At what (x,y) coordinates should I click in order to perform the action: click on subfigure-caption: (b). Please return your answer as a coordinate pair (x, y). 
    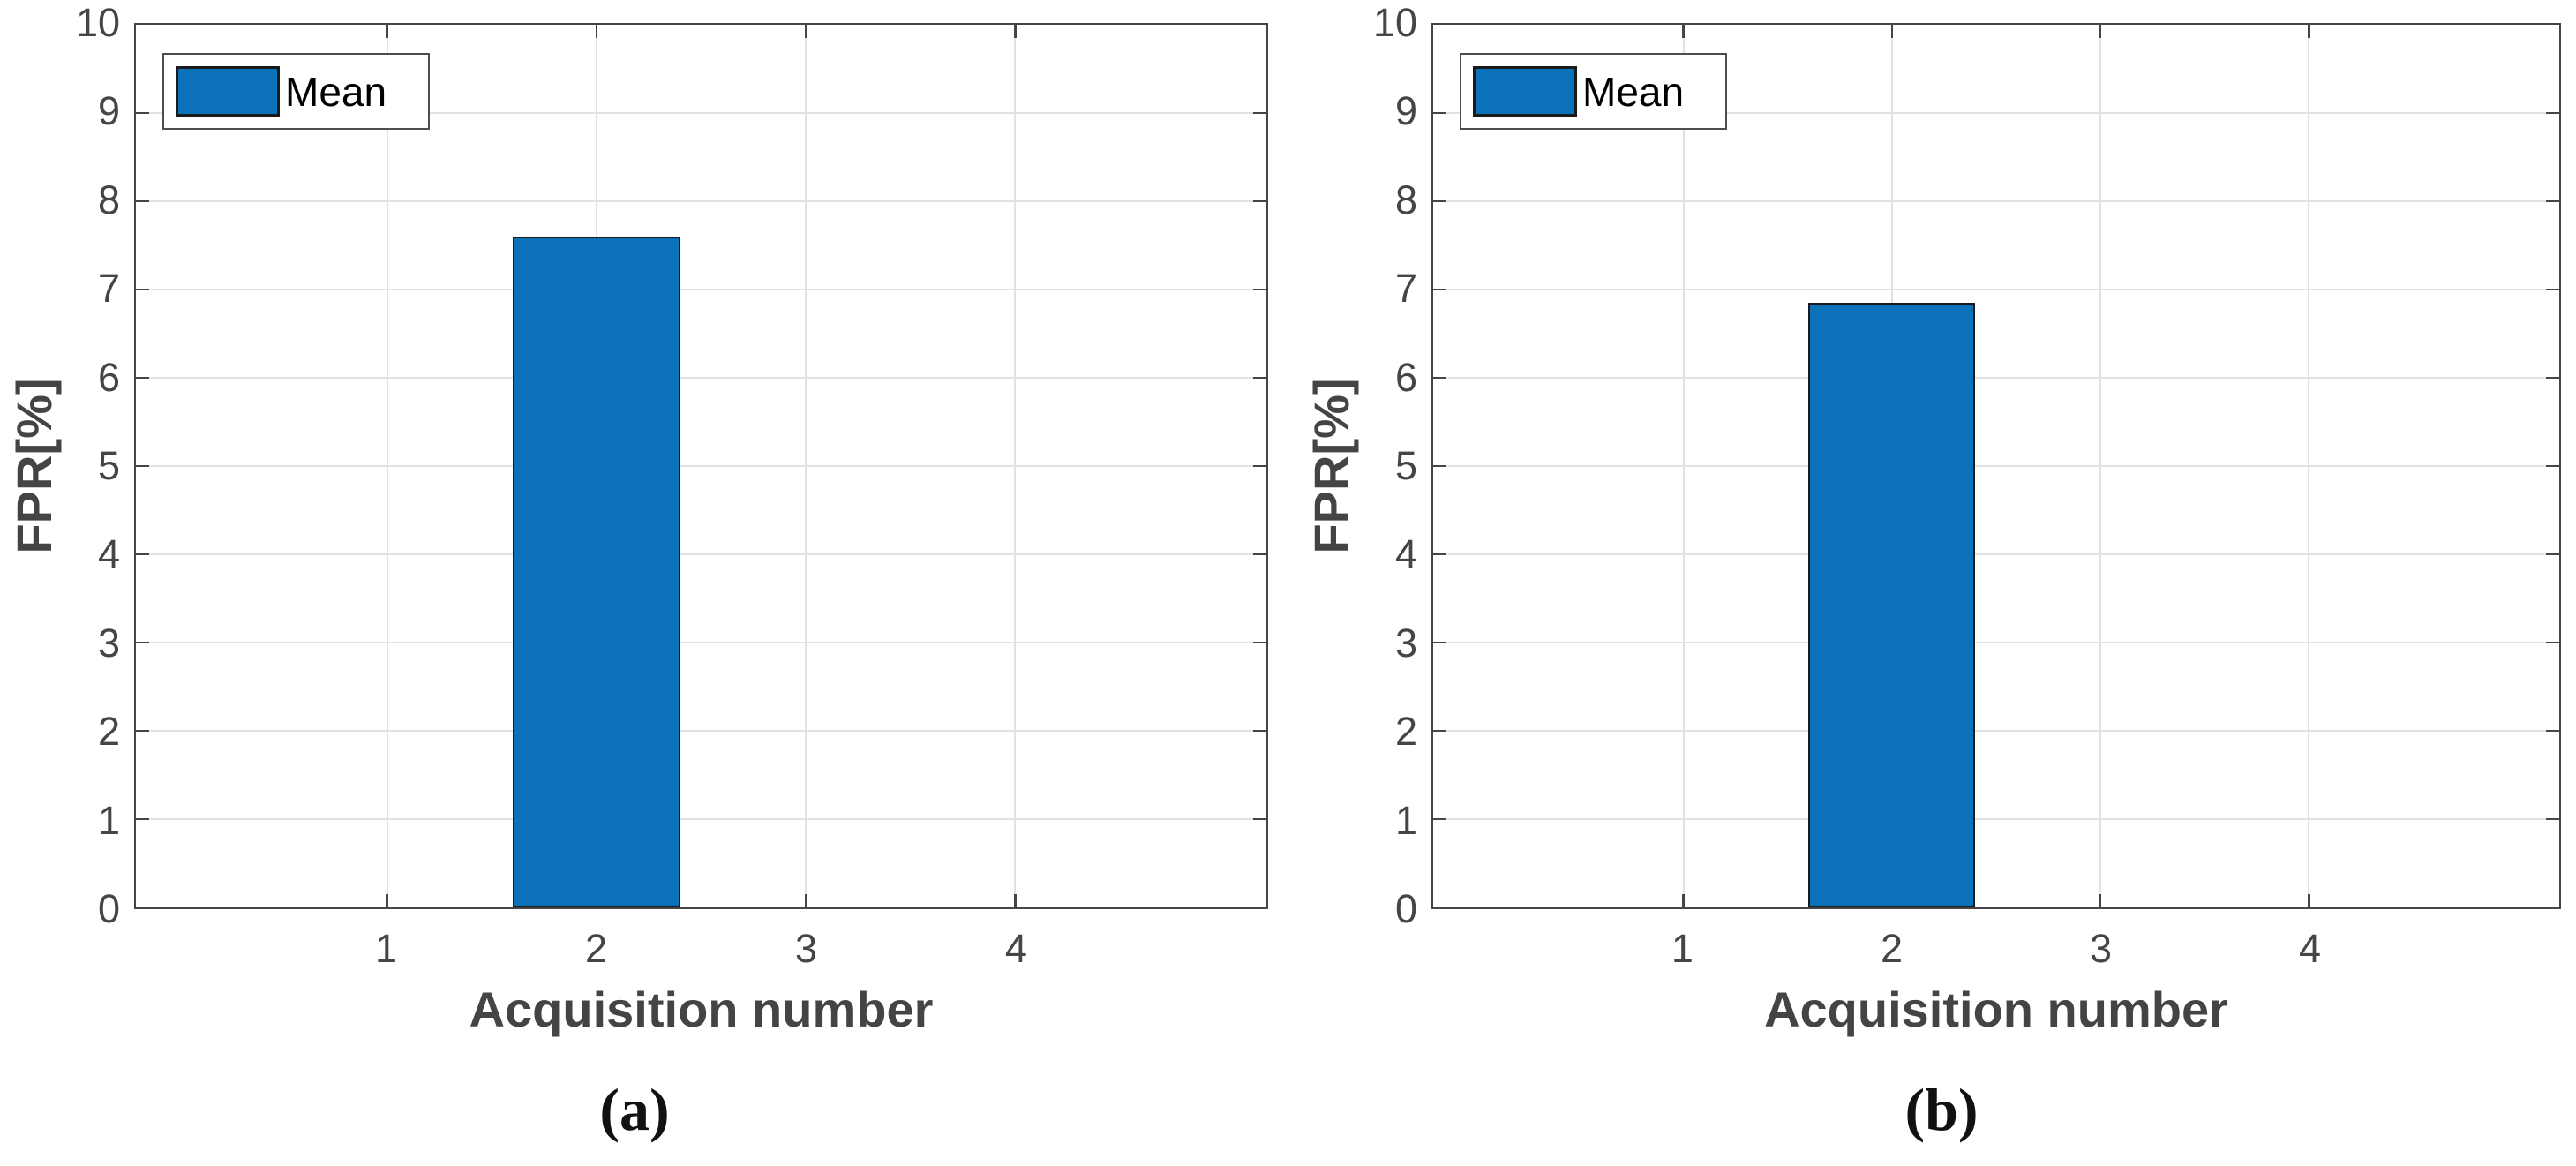
    Looking at the image, I should click on (1941, 1109).